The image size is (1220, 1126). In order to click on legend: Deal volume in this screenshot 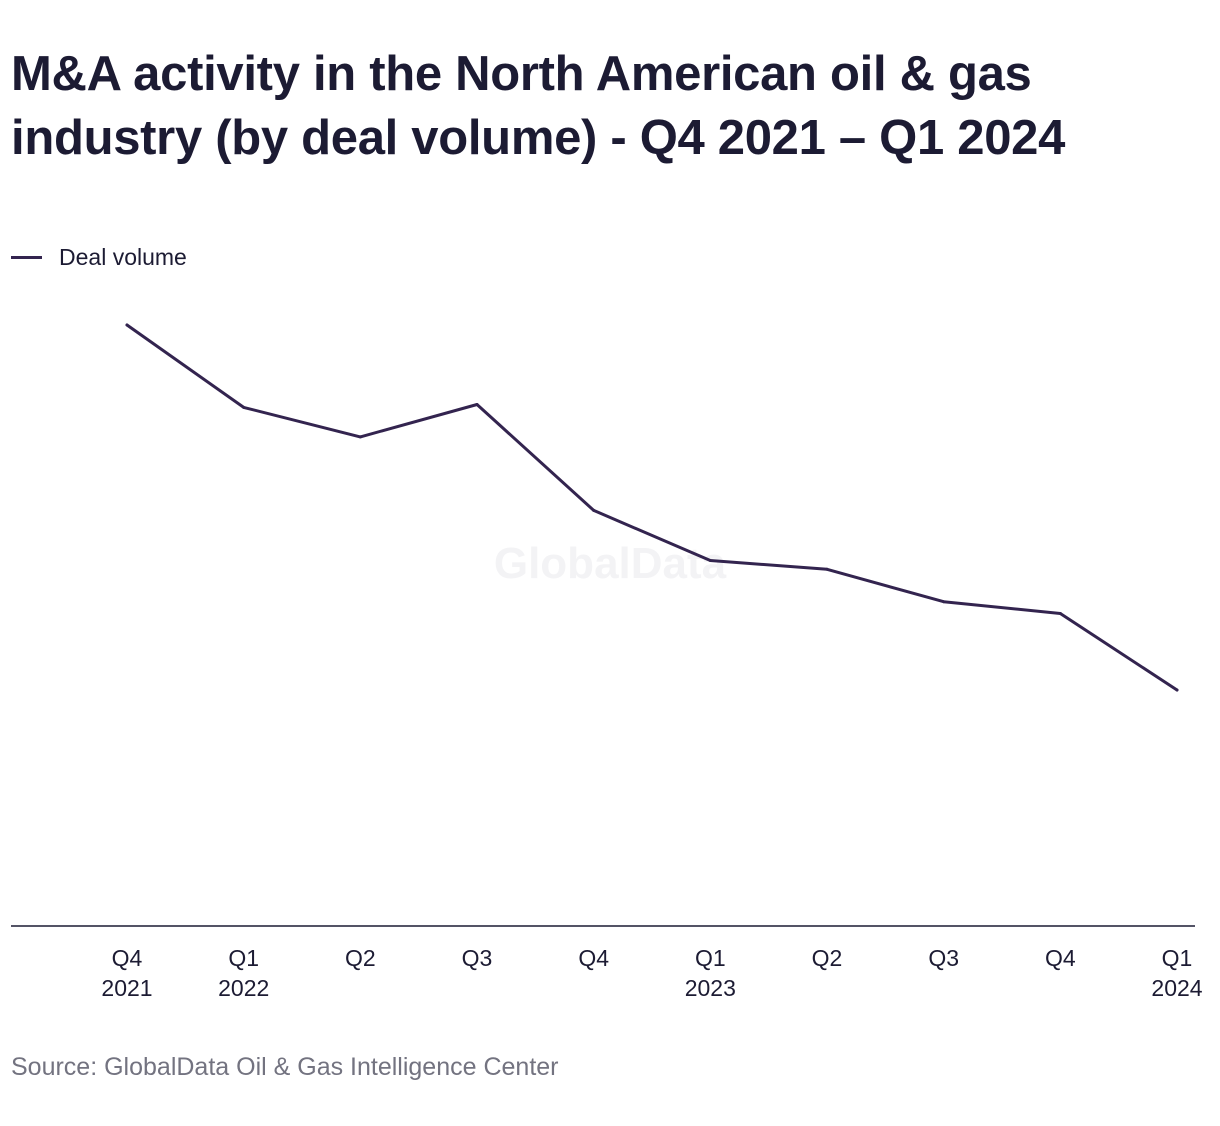, I will do `click(99, 257)`.